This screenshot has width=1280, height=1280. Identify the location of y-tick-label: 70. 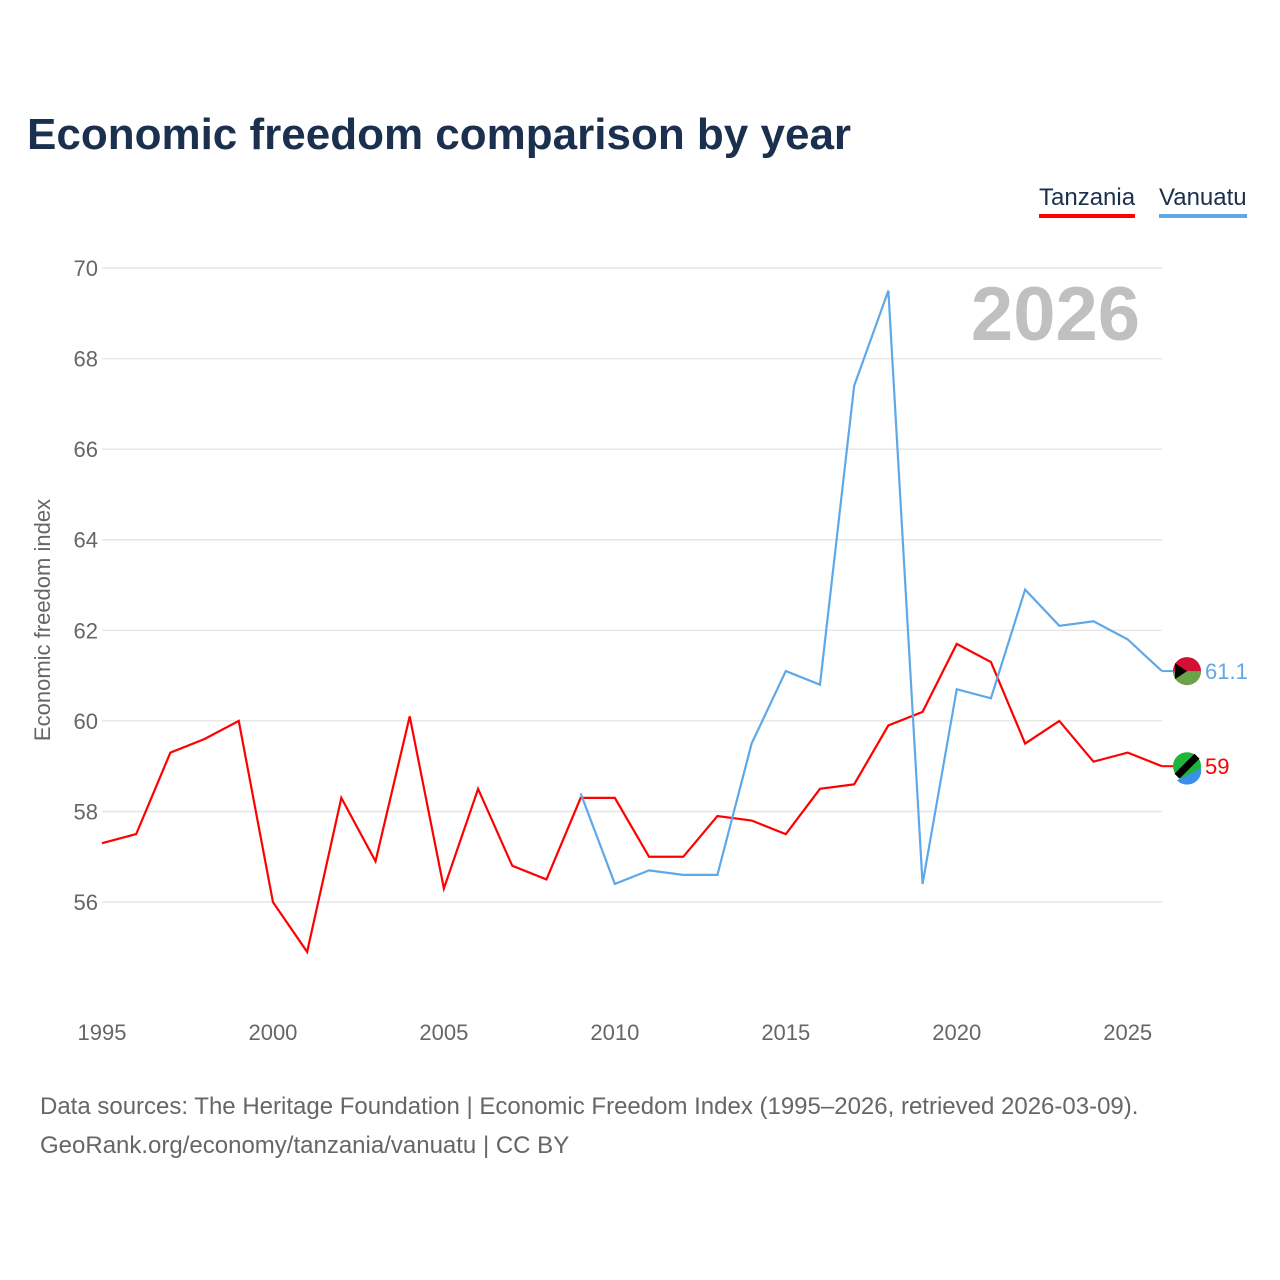
(86, 268).